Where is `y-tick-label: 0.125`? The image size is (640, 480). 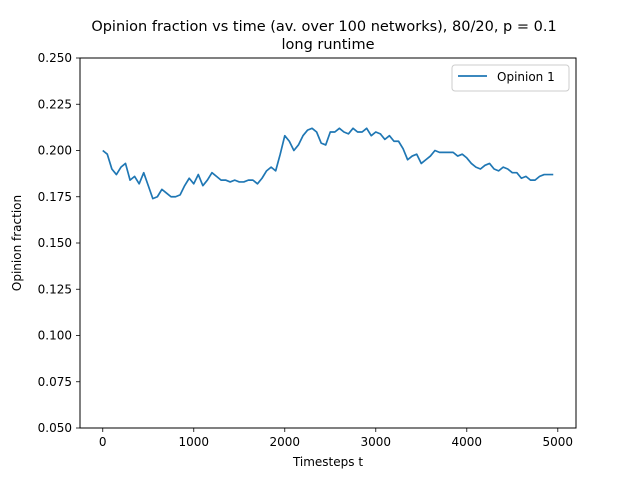
y-tick-label: 0.125 is located at coordinates (55, 289).